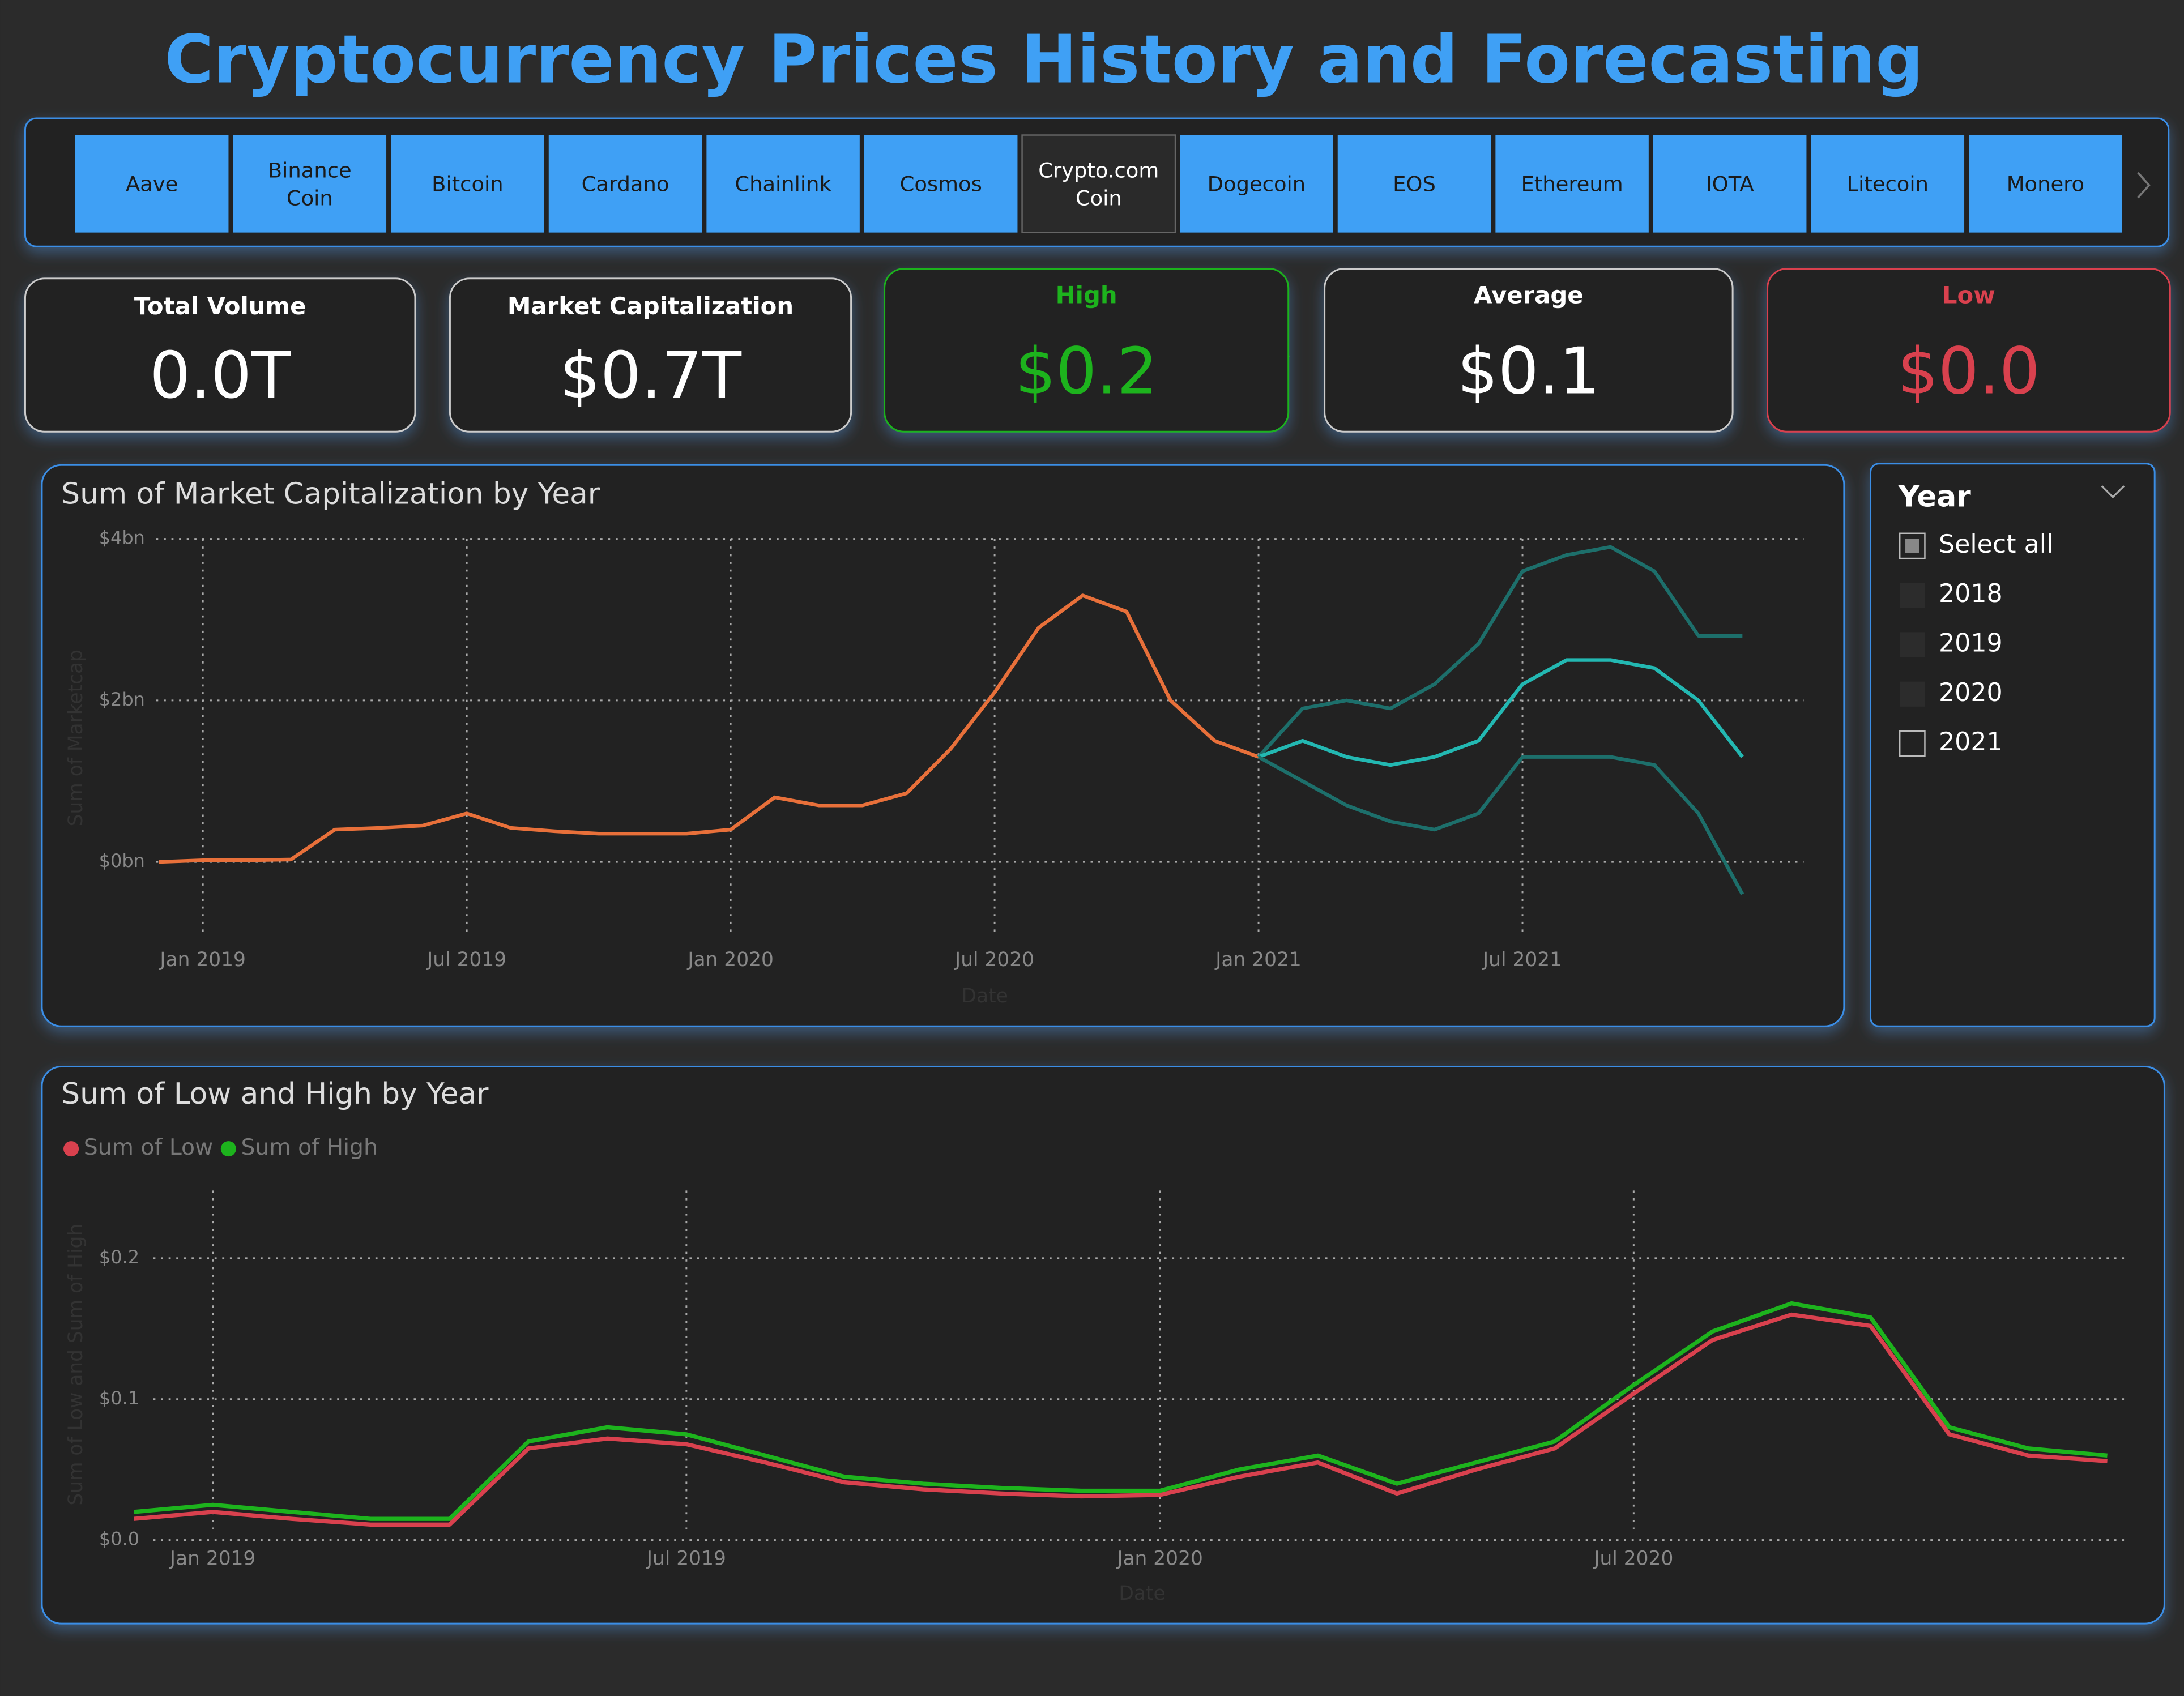  Describe the element at coordinates (1934, 497) in the screenshot. I see `slicer-title: Year` at that location.